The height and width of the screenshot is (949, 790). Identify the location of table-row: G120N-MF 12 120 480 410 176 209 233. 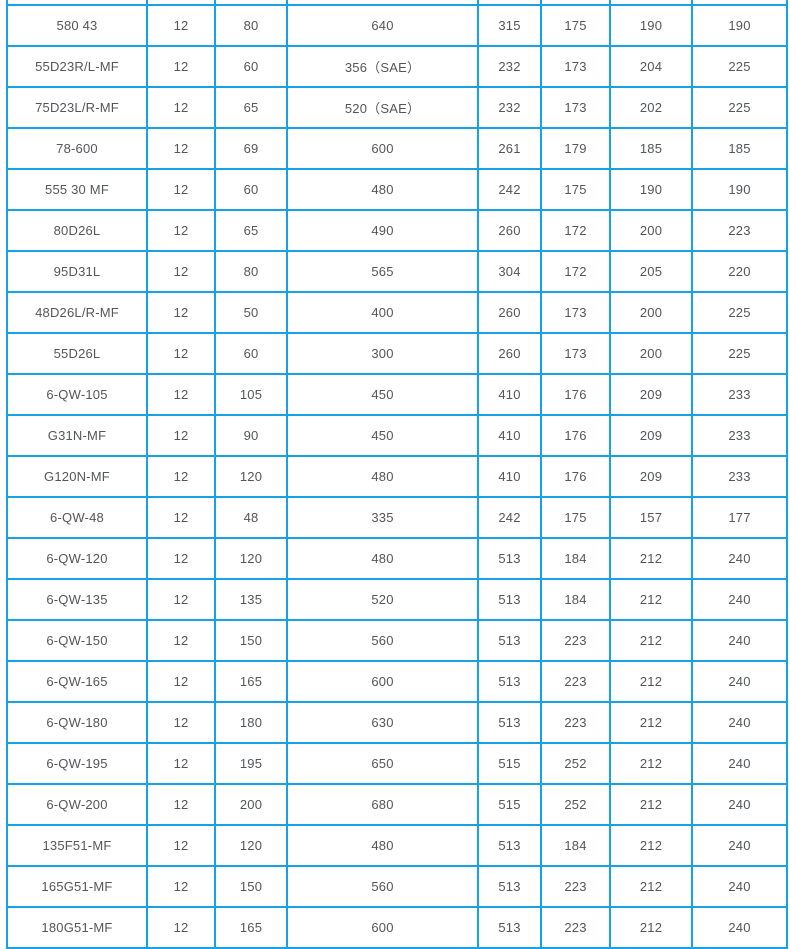
(397, 476).